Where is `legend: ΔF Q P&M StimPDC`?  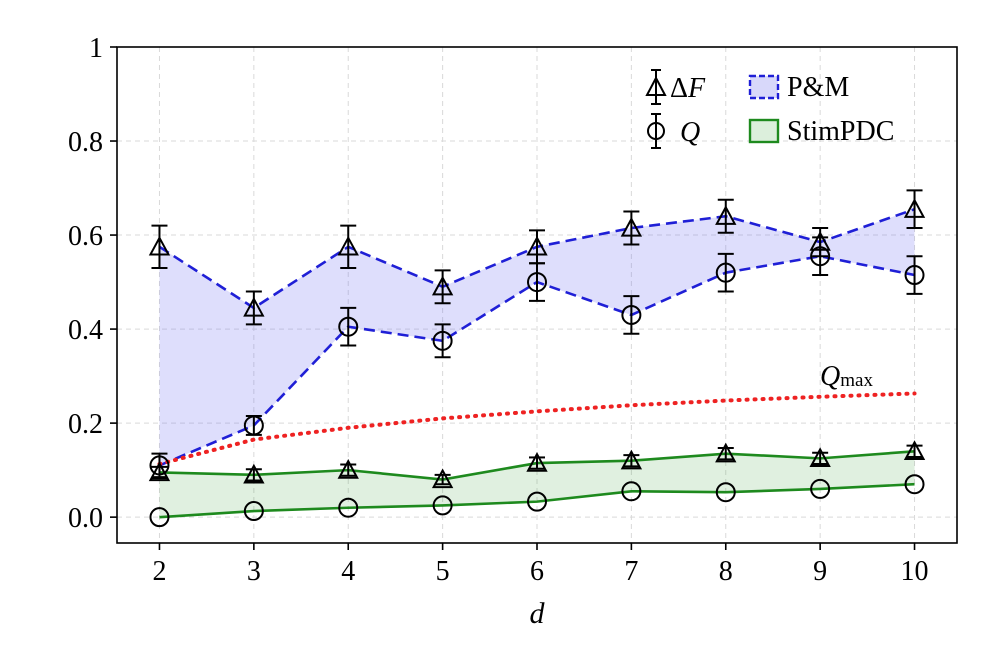
legend: ΔF Q P&M StimPDC is located at coordinates (769, 109).